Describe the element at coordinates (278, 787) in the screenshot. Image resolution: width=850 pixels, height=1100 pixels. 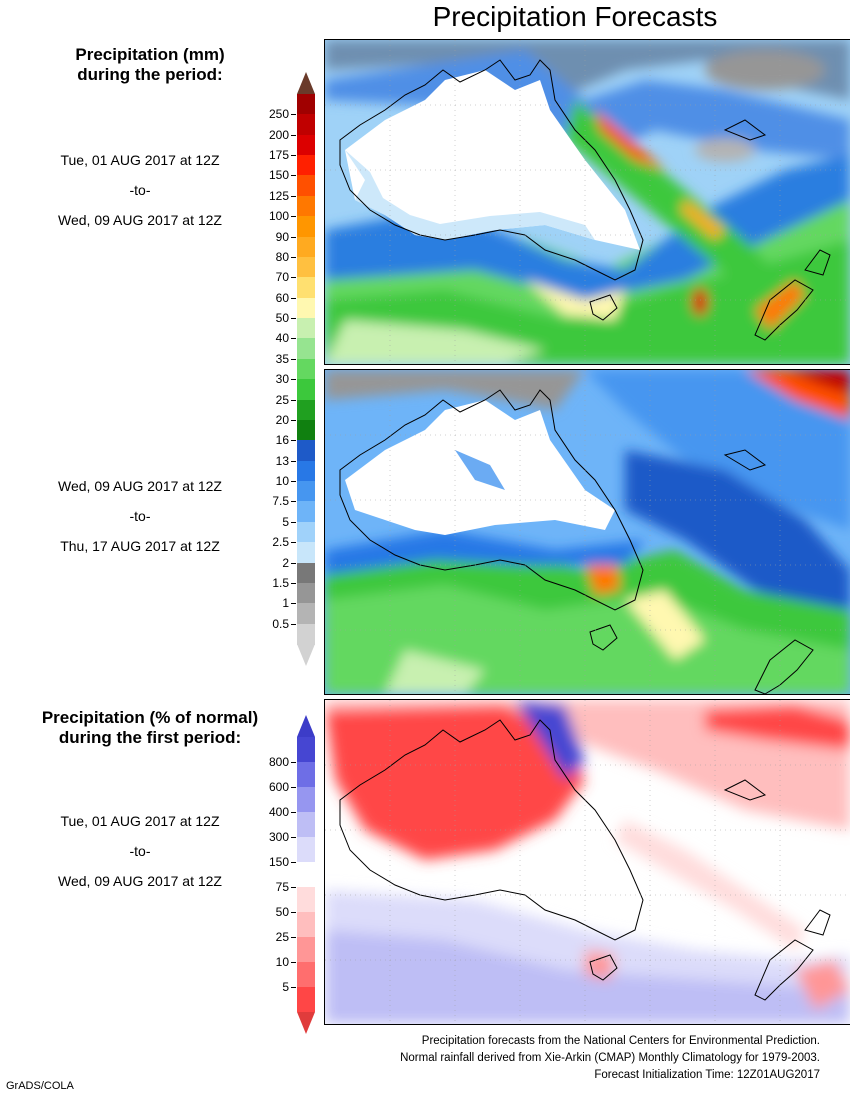
I see `colorbar-pct-label: 600` at that location.